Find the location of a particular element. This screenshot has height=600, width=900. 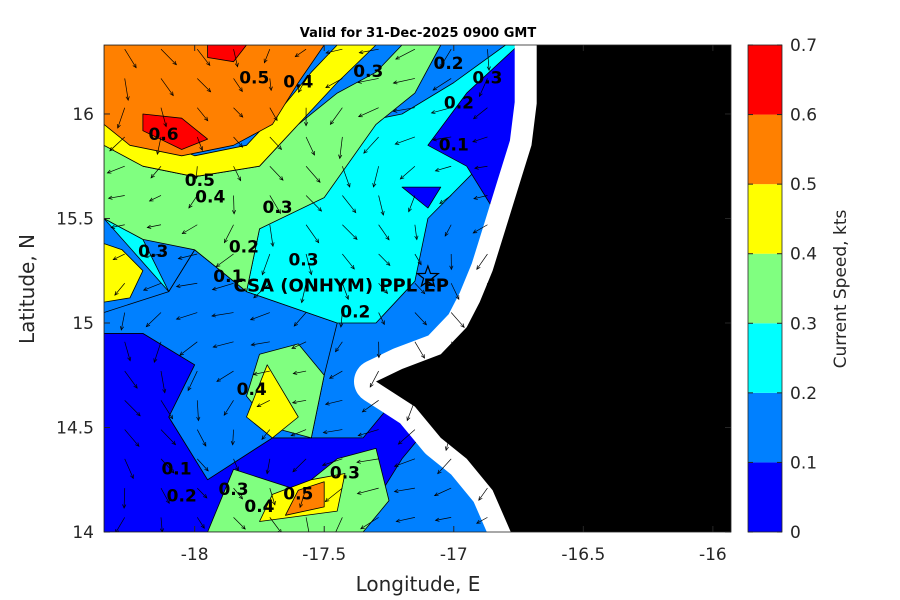

contour-label-2: 0.4 is located at coordinates (210, 198).